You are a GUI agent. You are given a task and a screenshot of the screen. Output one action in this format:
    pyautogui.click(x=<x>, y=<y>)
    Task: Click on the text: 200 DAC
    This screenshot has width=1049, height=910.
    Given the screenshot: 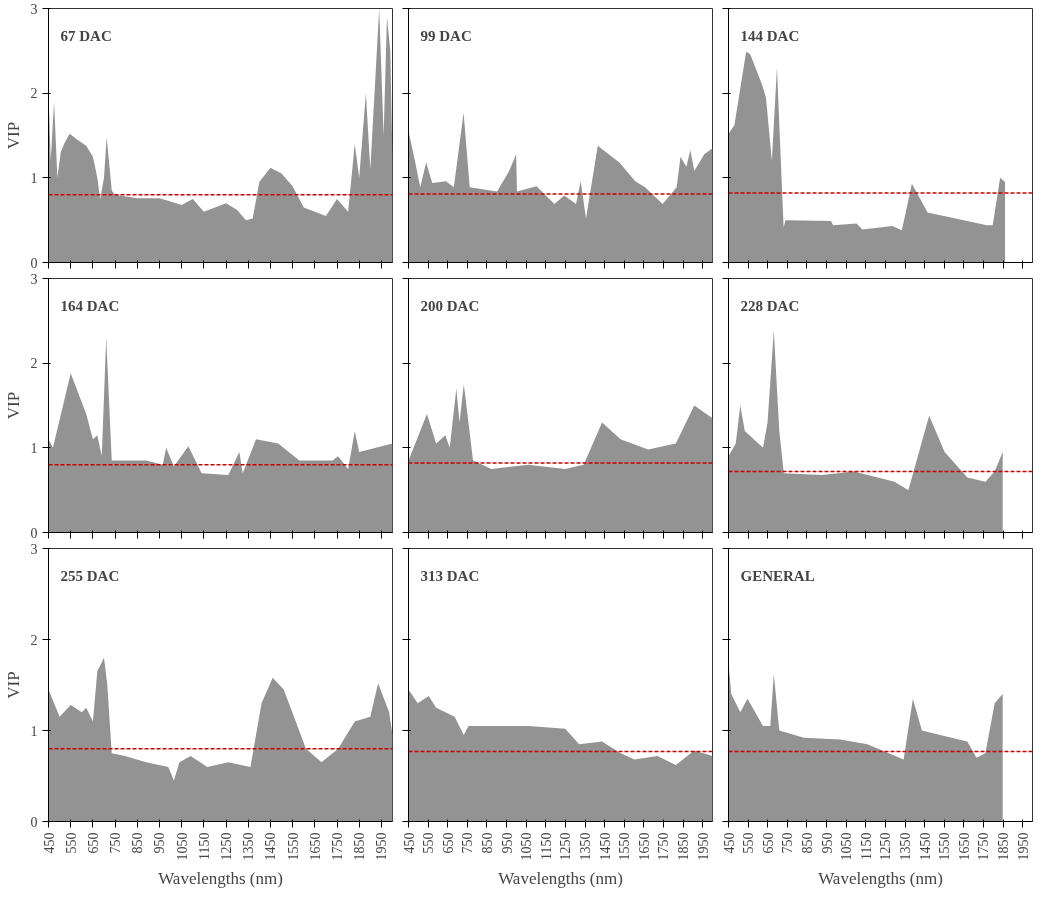 What is the action you would take?
    pyautogui.click(x=450, y=305)
    